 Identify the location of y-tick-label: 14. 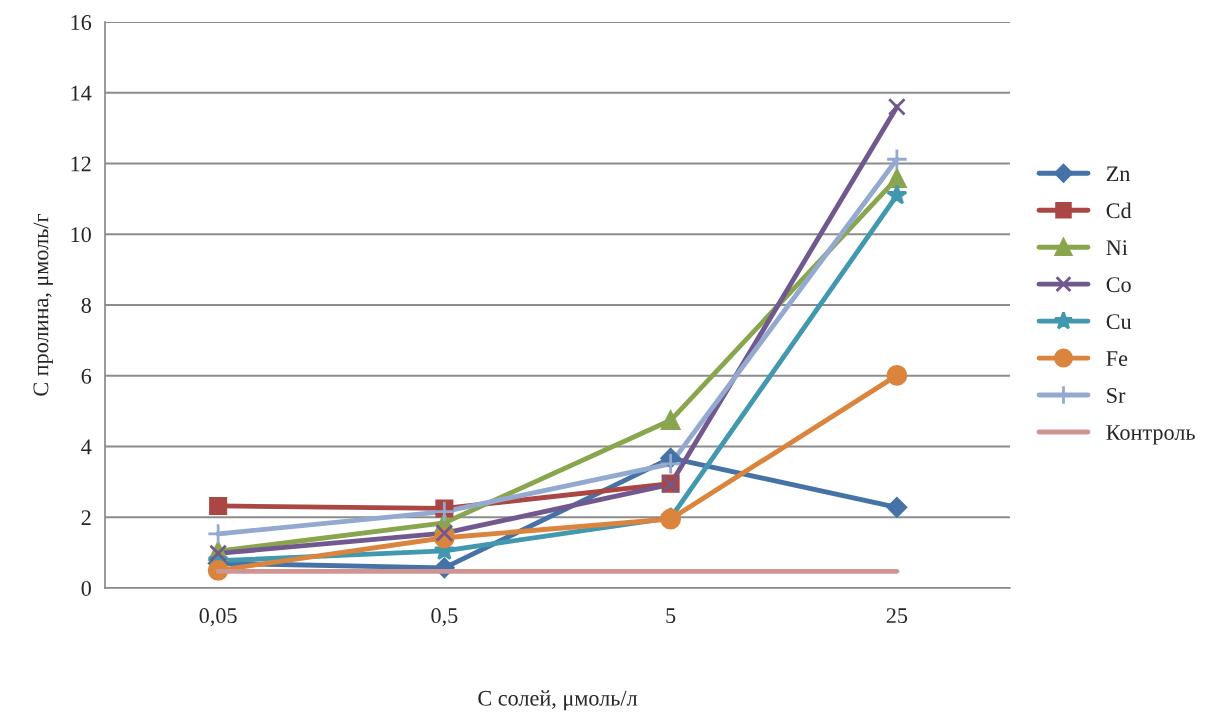
(81, 93).